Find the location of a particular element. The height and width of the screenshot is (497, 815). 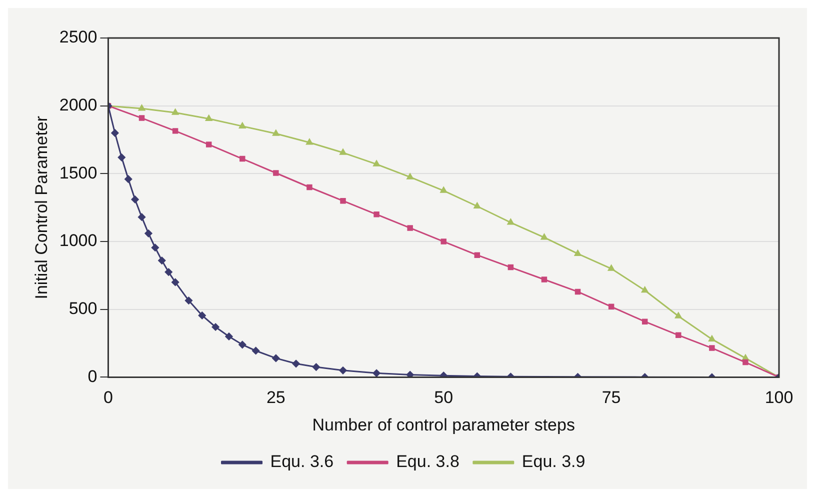

y-tick-label: 1500 is located at coordinates (78, 172).